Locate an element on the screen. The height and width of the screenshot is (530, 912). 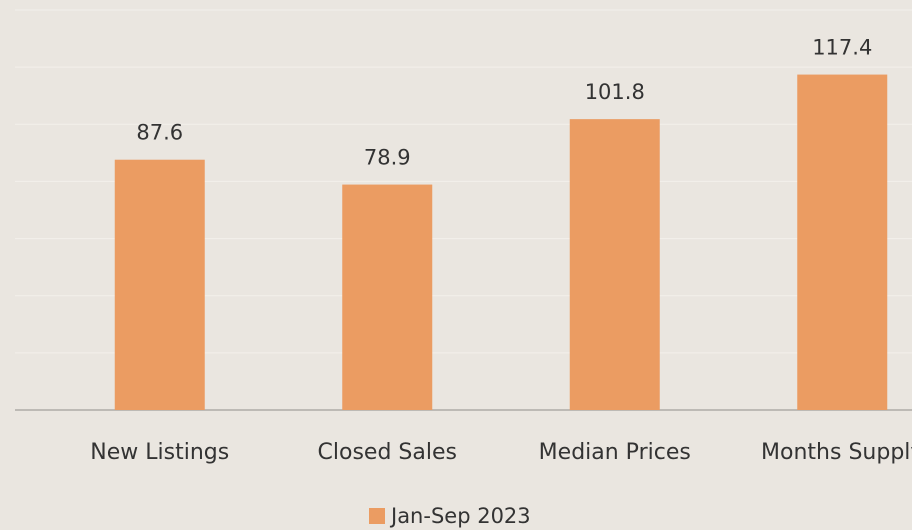
data-label: 87.6 is located at coordinates (159, 133).